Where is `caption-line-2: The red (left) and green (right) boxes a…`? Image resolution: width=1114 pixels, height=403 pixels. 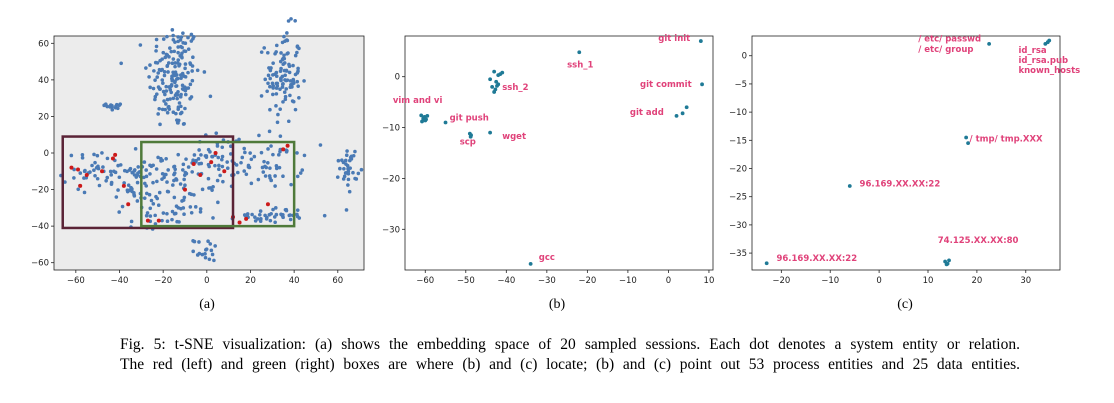
caption-line-2: The red (left) and green (right) boxes a… is located at coordinates (570, 364).